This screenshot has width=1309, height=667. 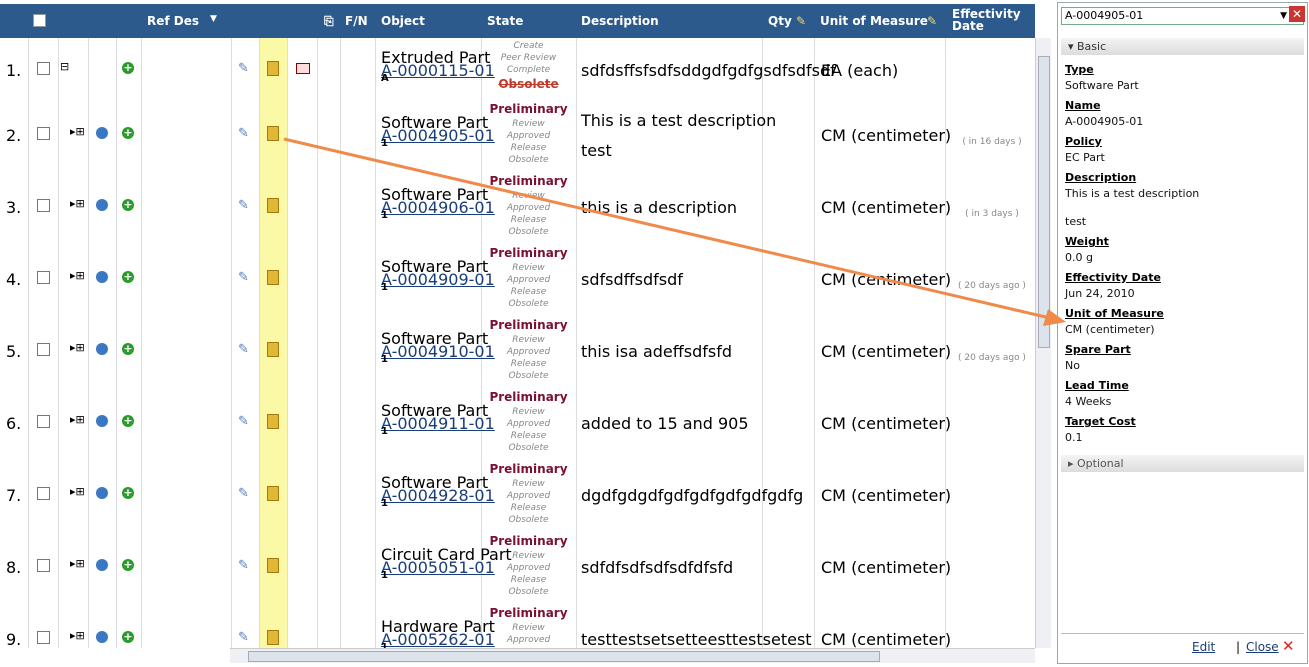 What do you see at coordinates (620, 21) in the screenshot?
I see `col-description: Description` at bounding box center [620, 21].